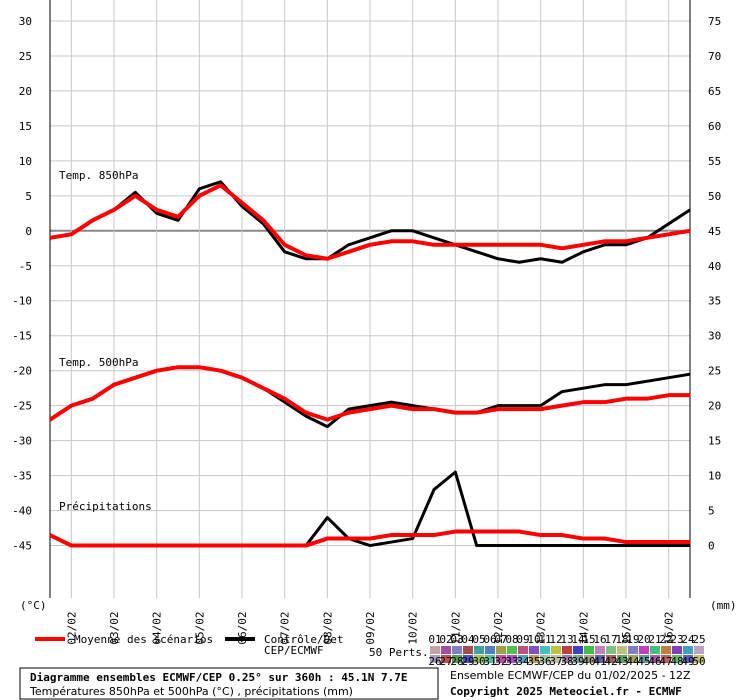 The height and width of the screenshot is (700, 740). I want to click on y2-tick-label: 35, so click(714, 301).